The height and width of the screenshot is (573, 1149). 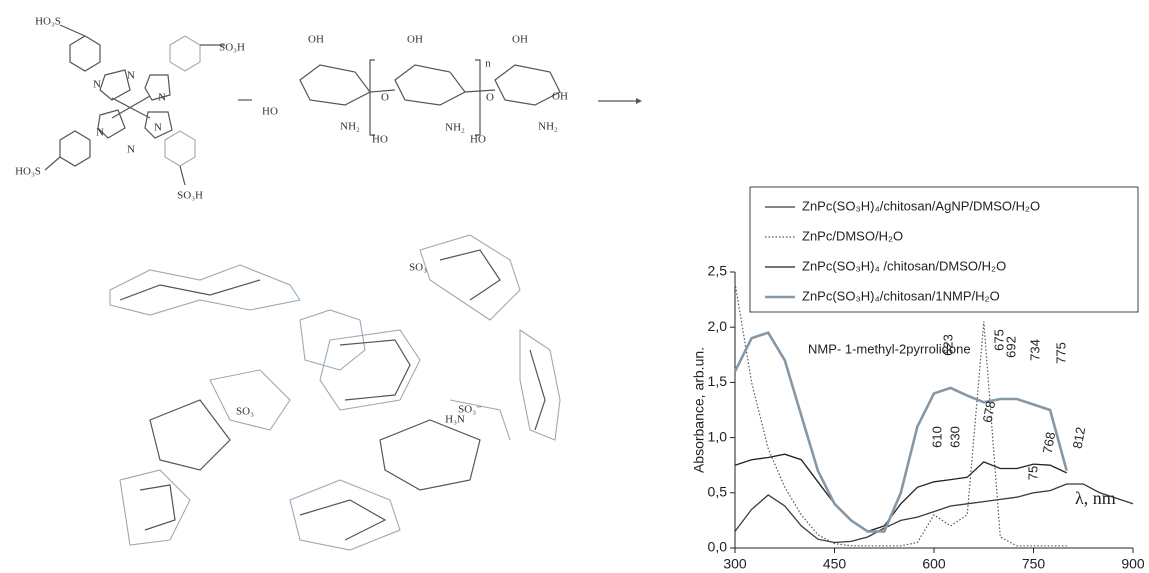 What do you see at coordinates (1133, 564) in the screenshot?
I see `x-tick-label: 900` at bounding box center [1133, 564].